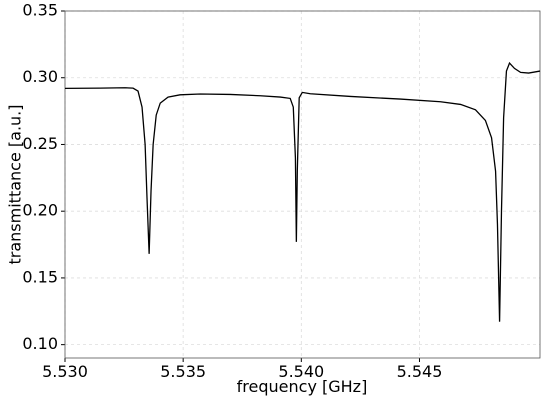 This screenshot has width=545, height=402. What do you see at coordinates (301, 371) in the screenshot?
I see `x-tick-label: 5.540` at bounding box center [301, 371].